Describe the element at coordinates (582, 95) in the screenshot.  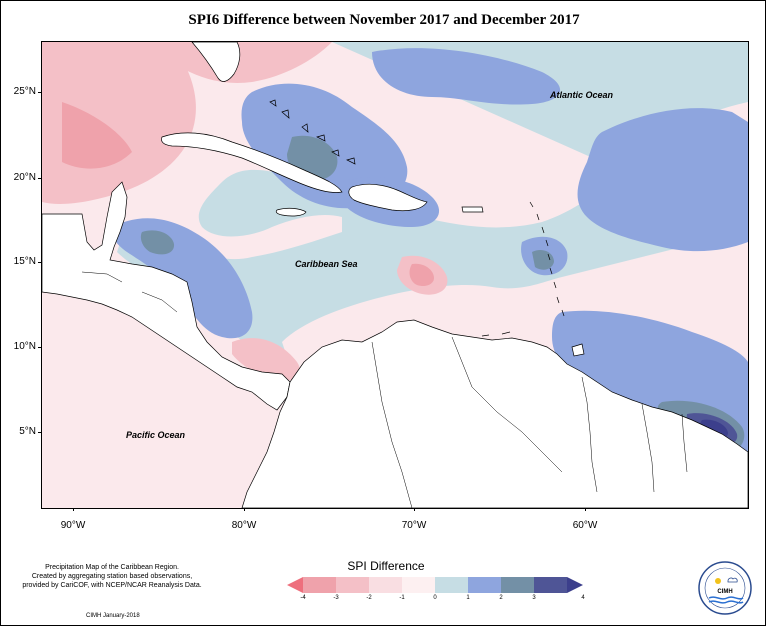
I see `label-atlantic-ocean: Atlantic Ocean` at that location.